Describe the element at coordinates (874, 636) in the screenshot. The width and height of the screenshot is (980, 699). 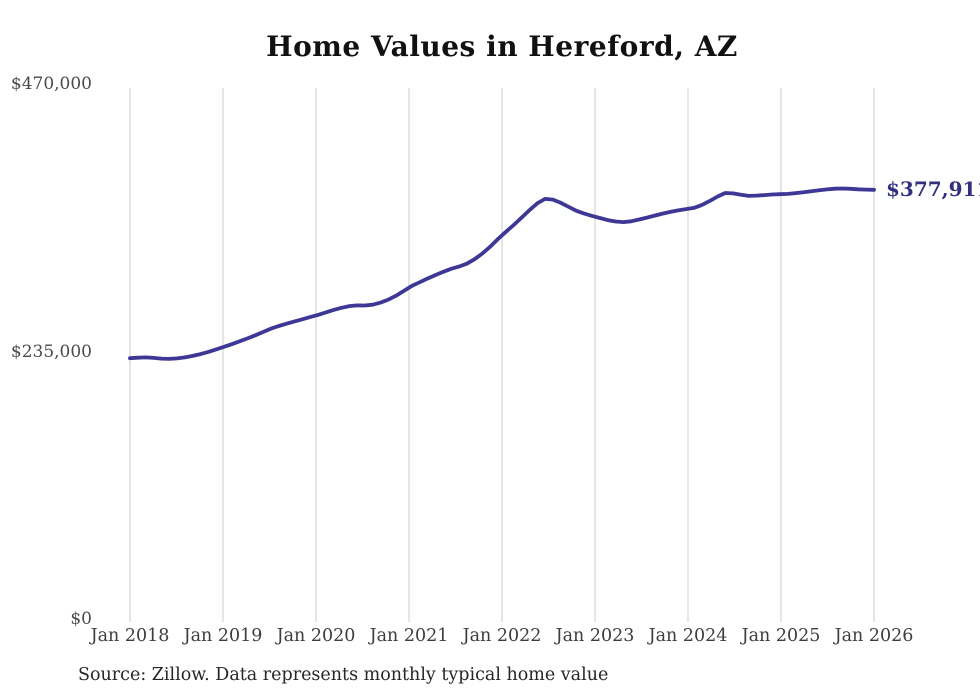
I see `x-tick-label: Jan 2026` at that location.